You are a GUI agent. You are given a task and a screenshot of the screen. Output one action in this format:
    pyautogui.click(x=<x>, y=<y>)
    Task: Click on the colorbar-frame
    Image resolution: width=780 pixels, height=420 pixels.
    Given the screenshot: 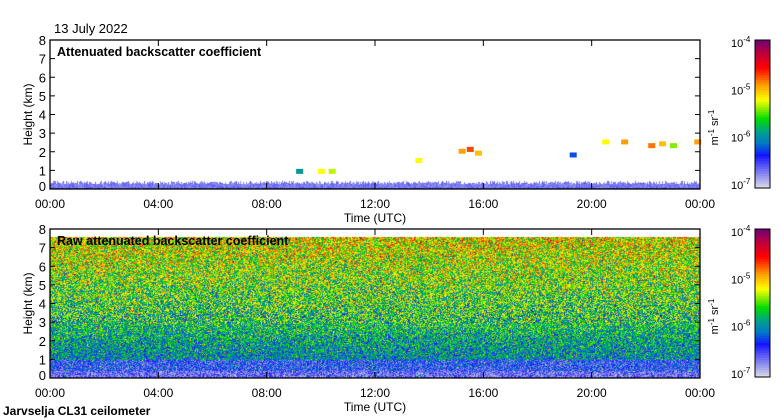 What is the action you would take?
    pyautogui.click(x=762, y=114)
    